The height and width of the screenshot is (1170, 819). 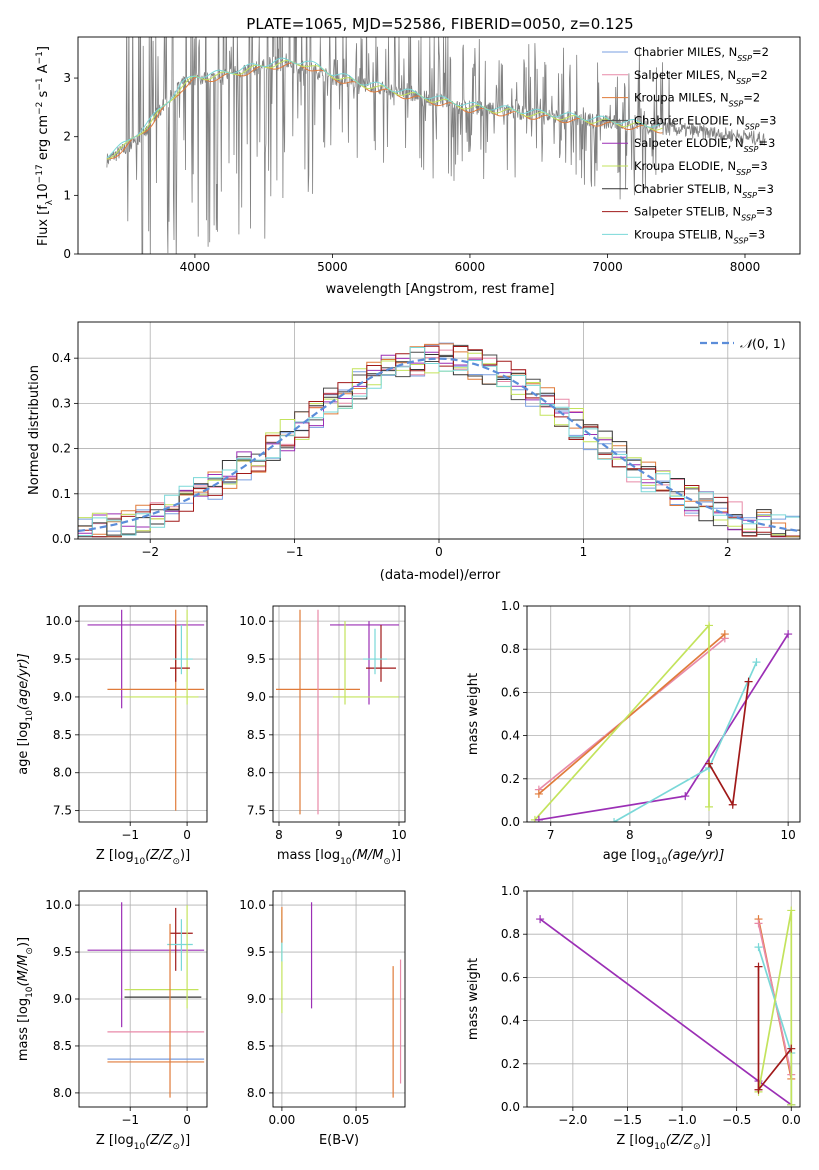 I want to click on series-line-kroupa-miles, so click(x=632, y=714).